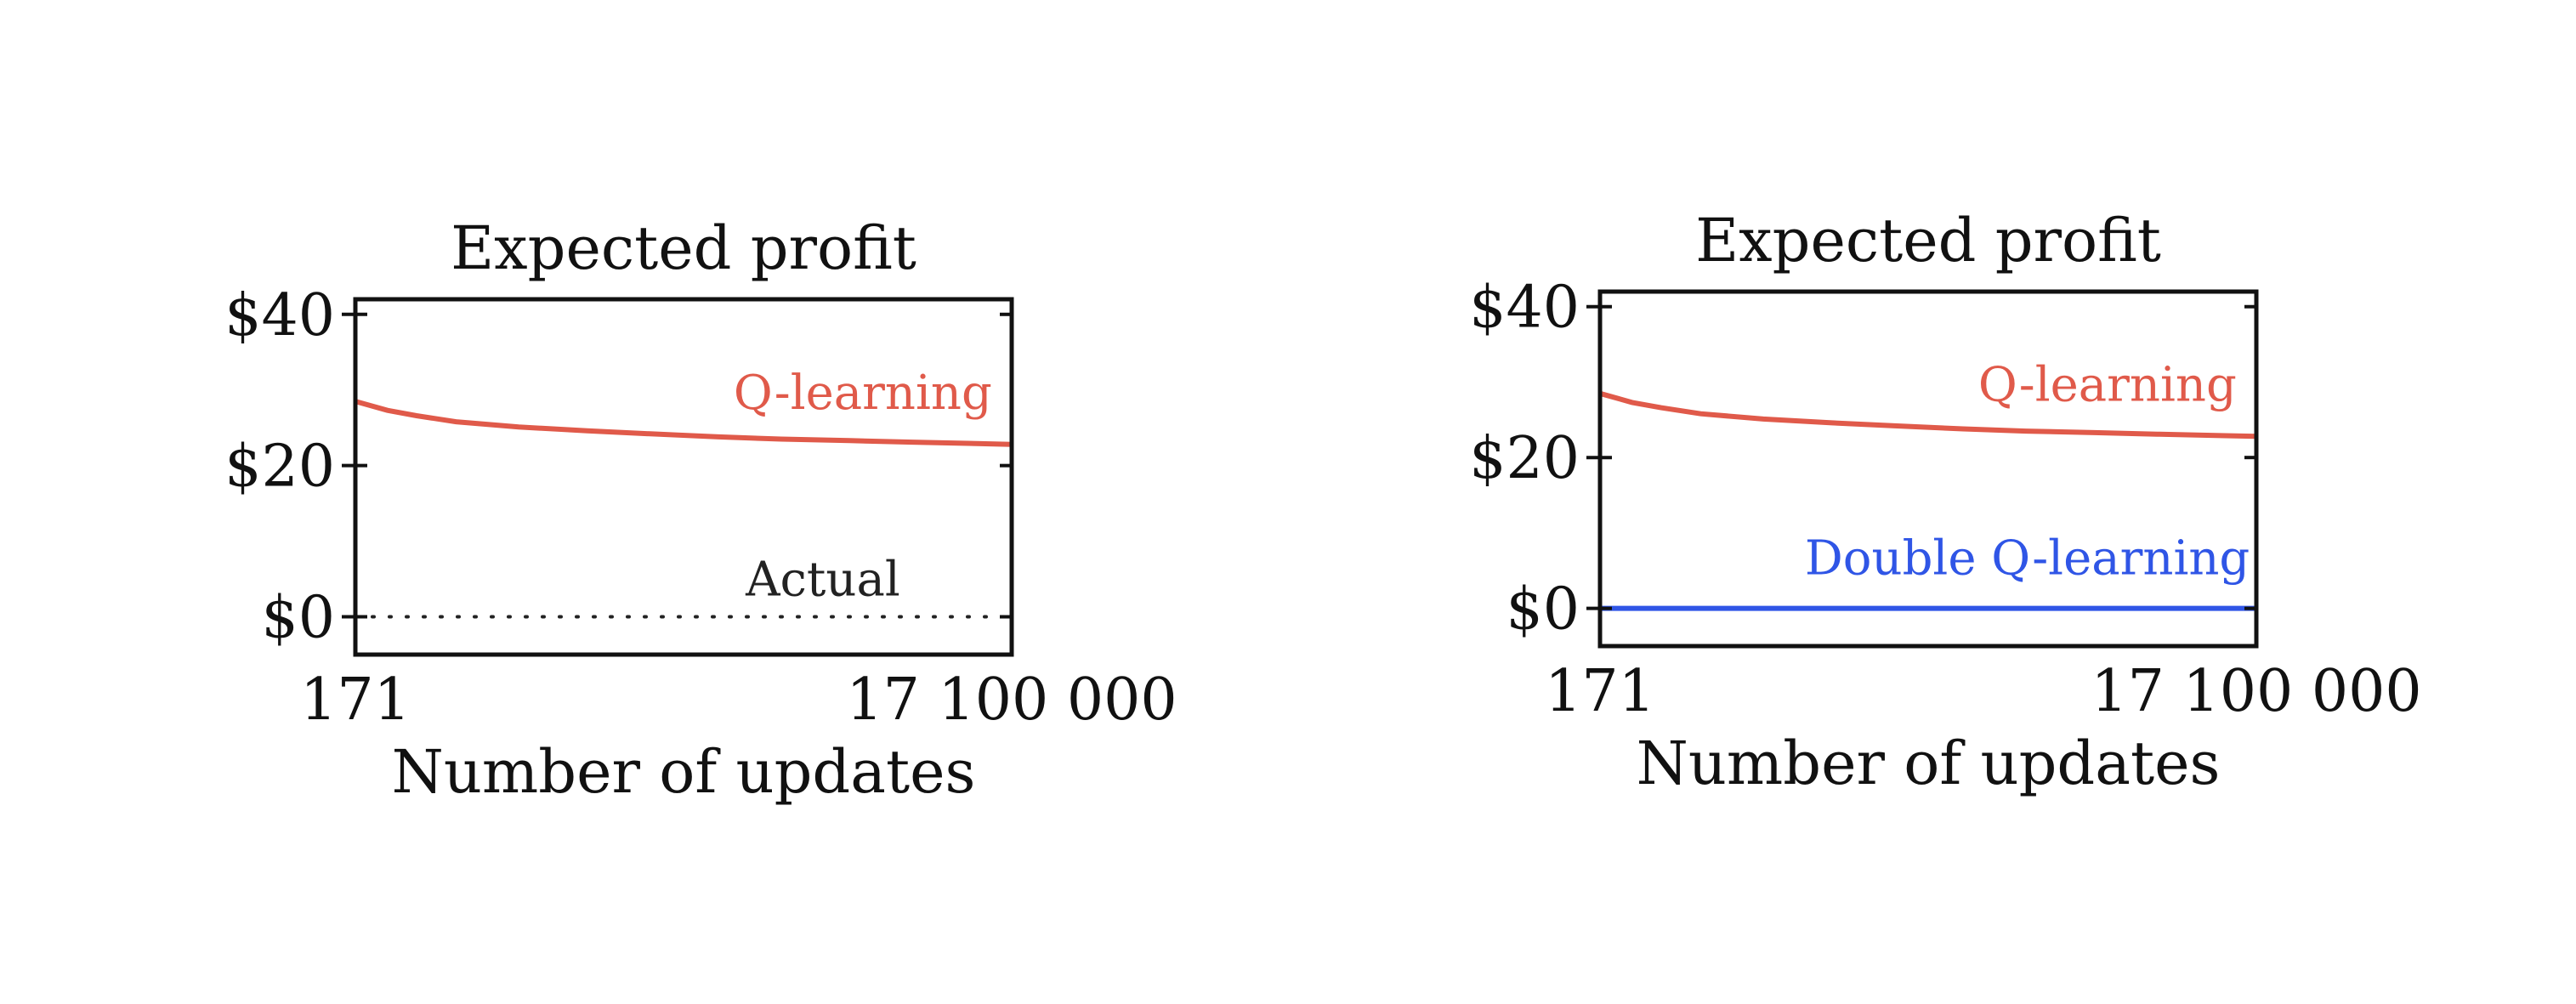 The height and width of the screenshot is (1004, 2576). Describe the element at coordinates (2028, 559) in the screenshot. I see `series-label-double-q-learning: Double Q-learning` at that location.